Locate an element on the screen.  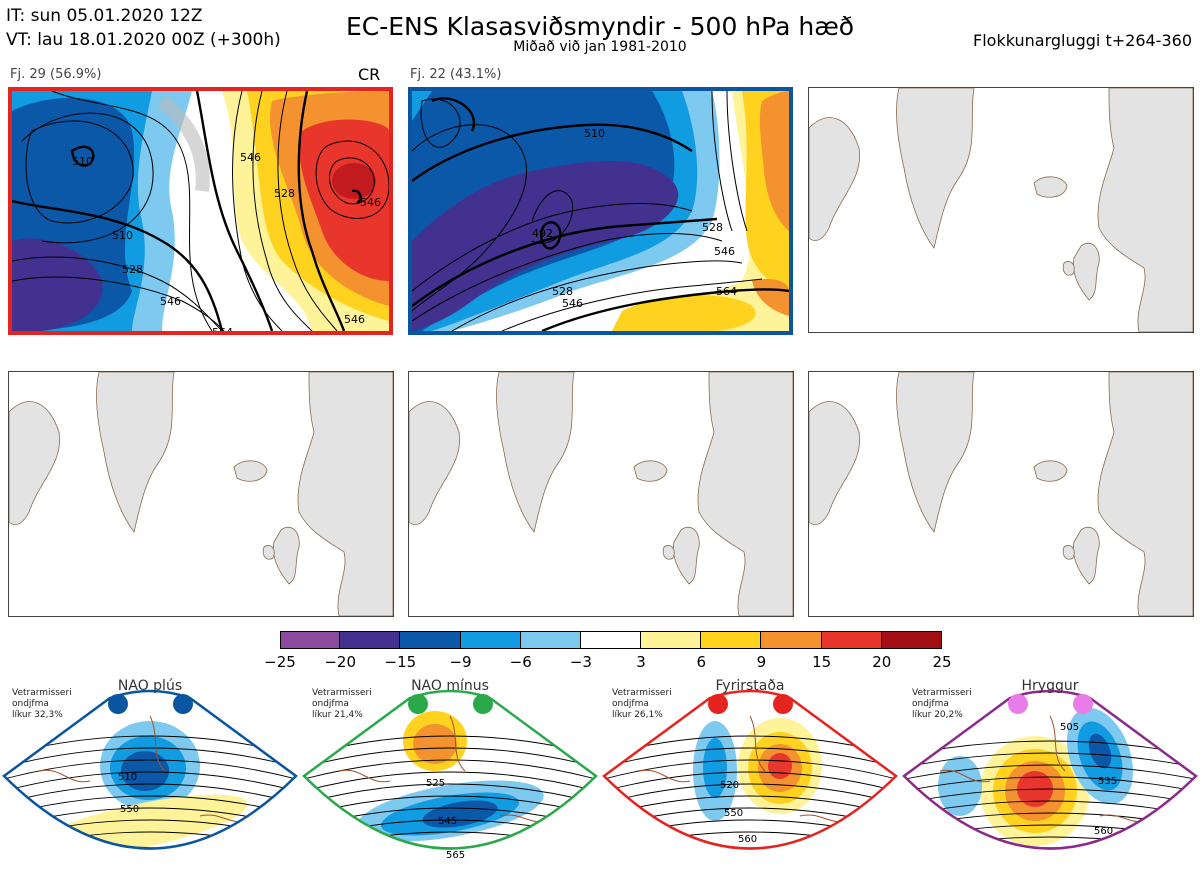
regime-contour-label: 505 is located at coordinates (1069, 727).